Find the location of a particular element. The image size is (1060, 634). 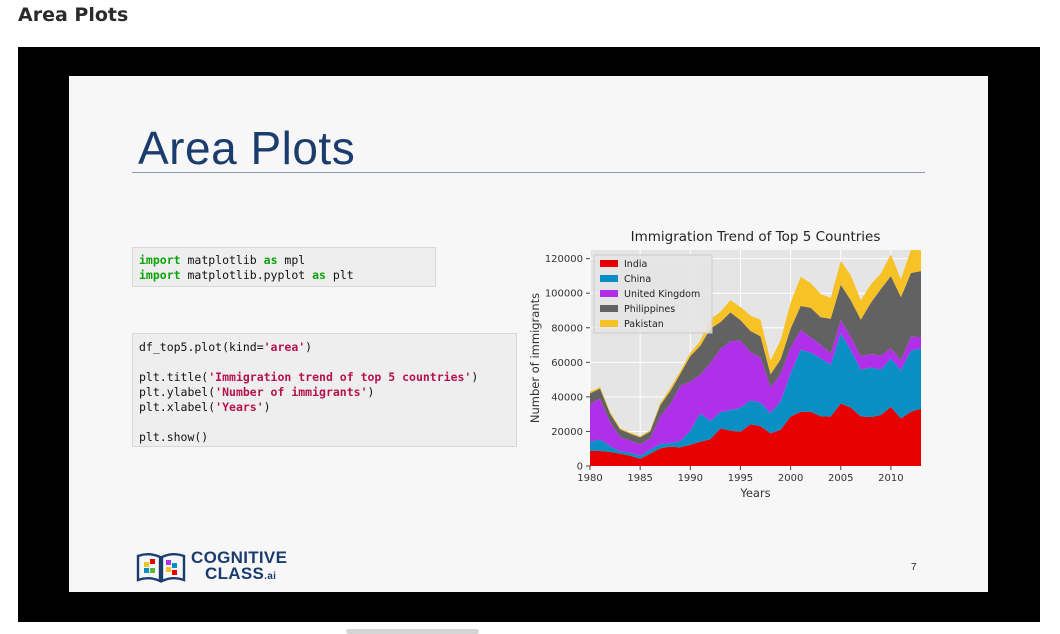

horizontal-scrollbar is located at coordinates (412, 631).